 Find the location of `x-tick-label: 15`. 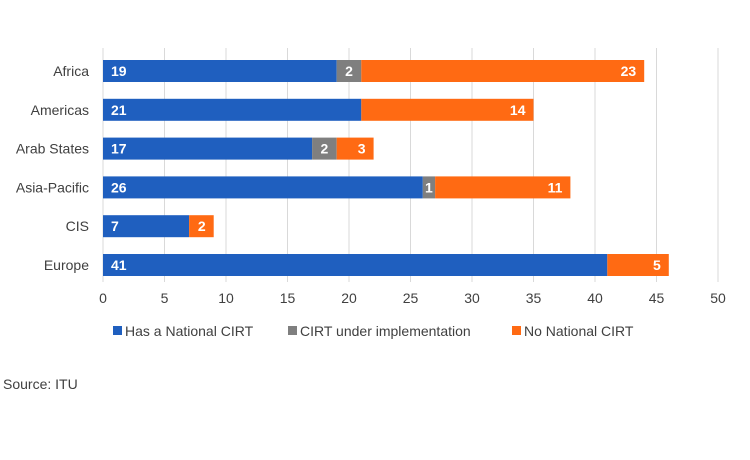

x-tick-label: 15 is located at coordinates (288, 298).